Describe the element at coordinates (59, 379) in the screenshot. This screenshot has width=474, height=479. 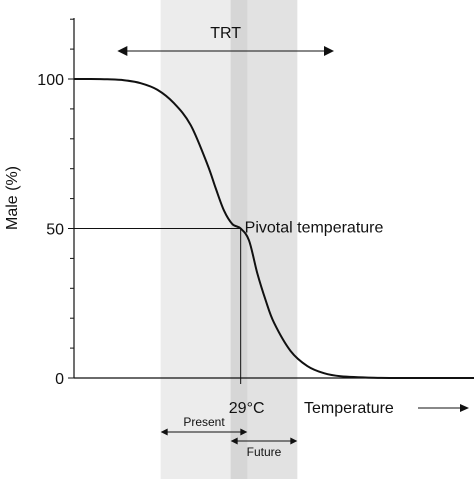
I see `y-tick-label: 0` at that location.